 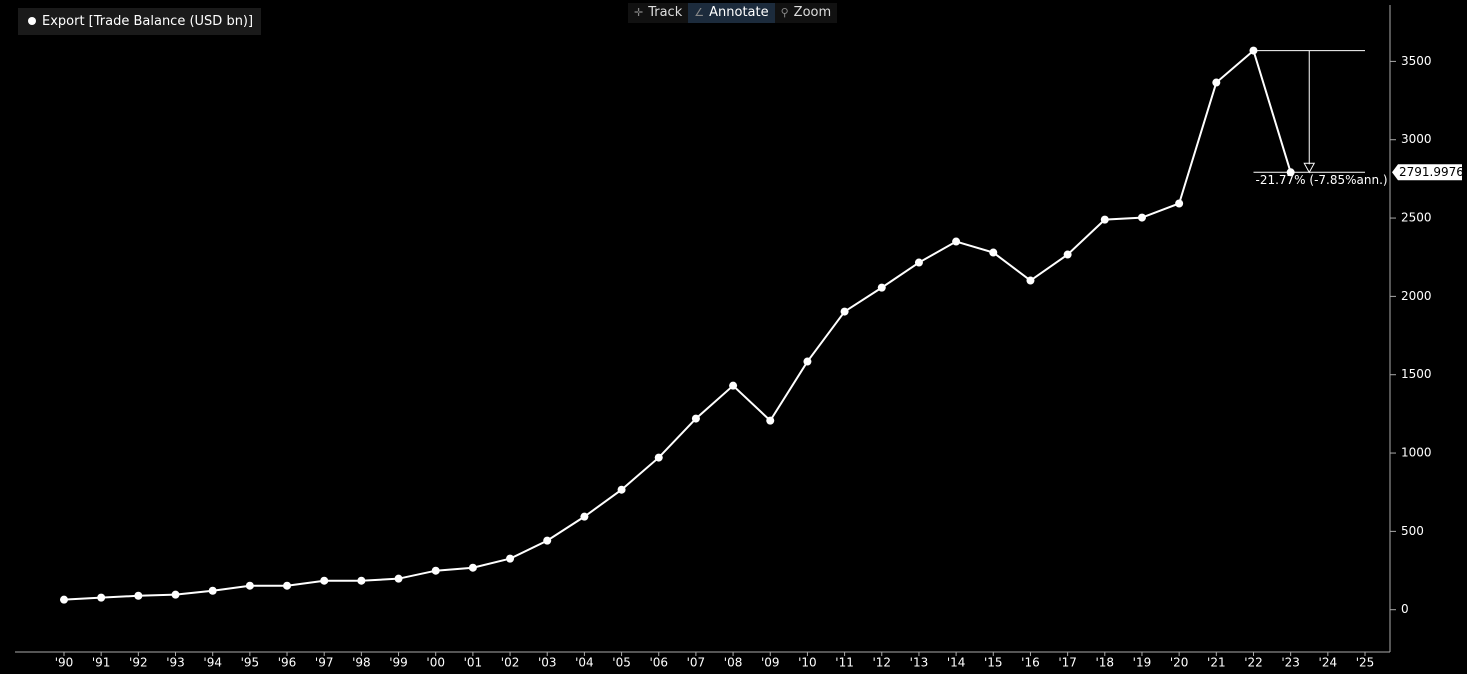 What do you see at coordinates (812, 12) in the screenshot?
I see `button-label: Zoom` at bounding box center [812, 12].